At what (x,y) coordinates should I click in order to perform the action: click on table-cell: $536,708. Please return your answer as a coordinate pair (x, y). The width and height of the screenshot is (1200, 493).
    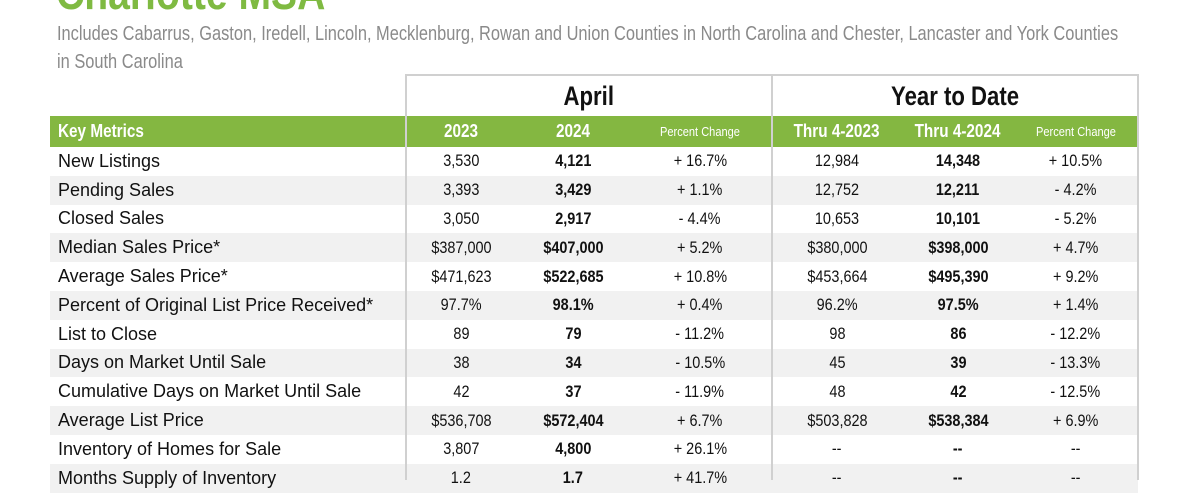
    Looking at the image, I should click on (461, 420).